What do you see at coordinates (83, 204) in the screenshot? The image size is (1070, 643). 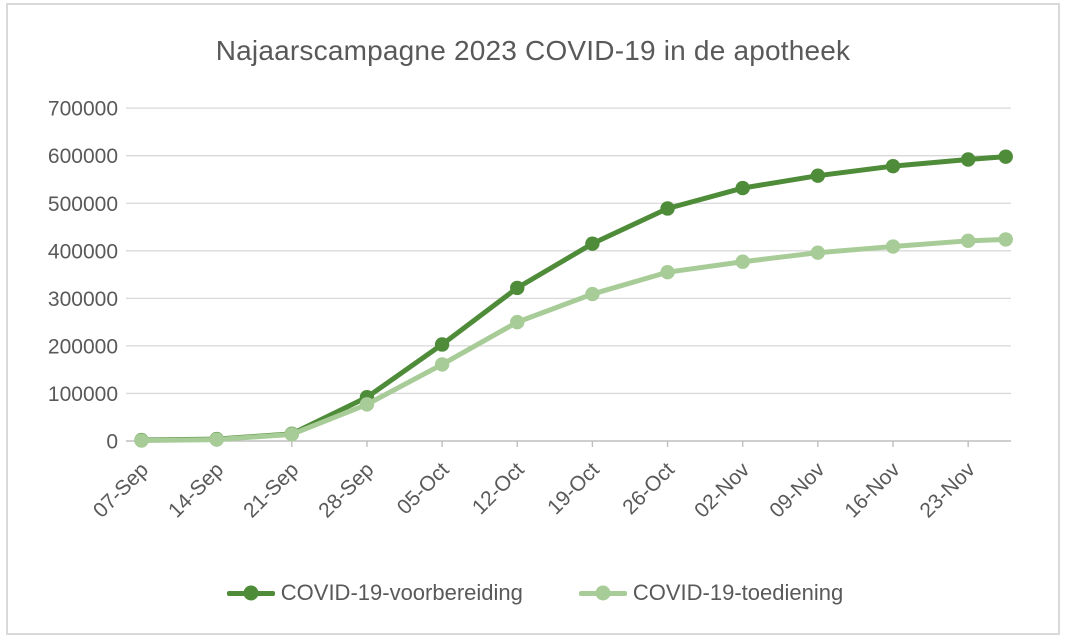 I see `y-tick-label: 500000` at bounding box center [83, 204].